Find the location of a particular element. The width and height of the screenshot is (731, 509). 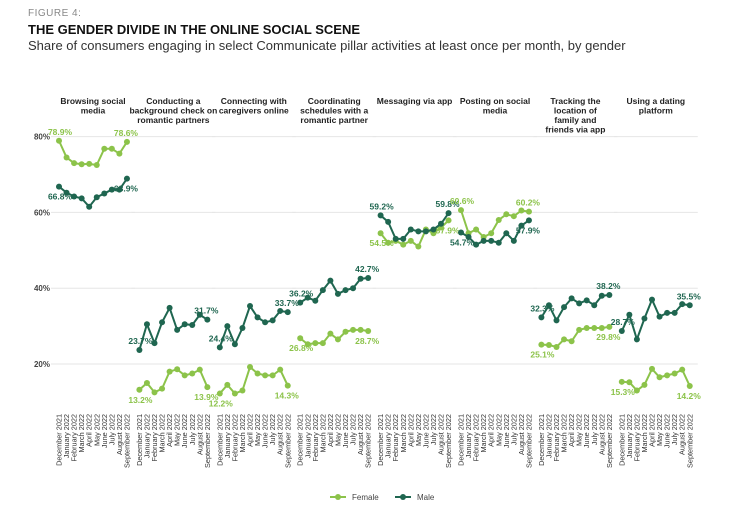

panel-title: Coordinating is located at coordinates (334, 101).